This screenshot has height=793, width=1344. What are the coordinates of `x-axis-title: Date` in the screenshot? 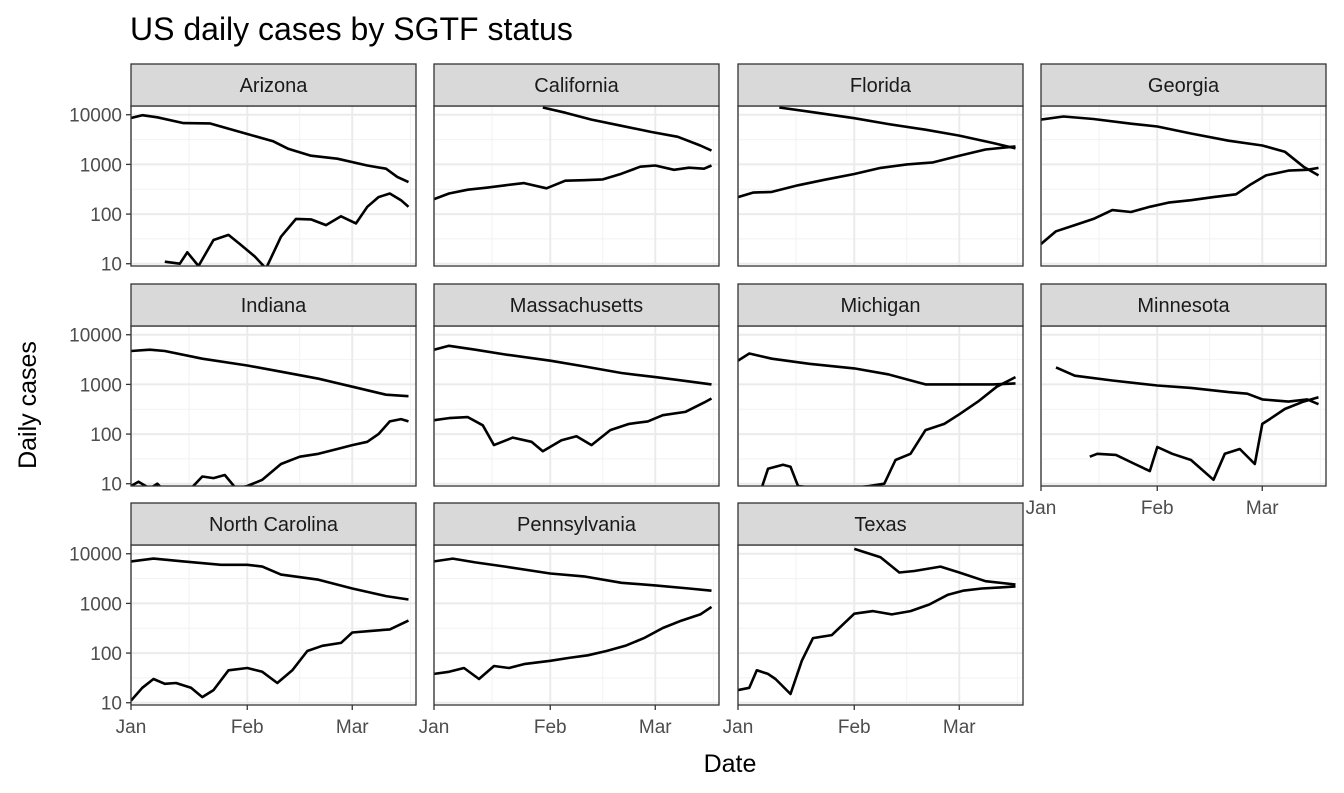 It's located at (730, 764).